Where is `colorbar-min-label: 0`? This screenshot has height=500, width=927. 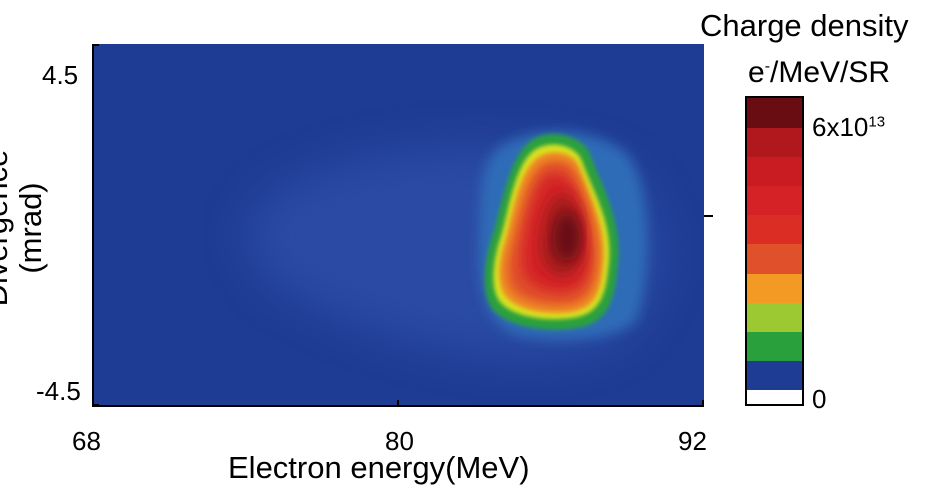 colorbar-min-label: 0 is located at coordinates (819, 399).